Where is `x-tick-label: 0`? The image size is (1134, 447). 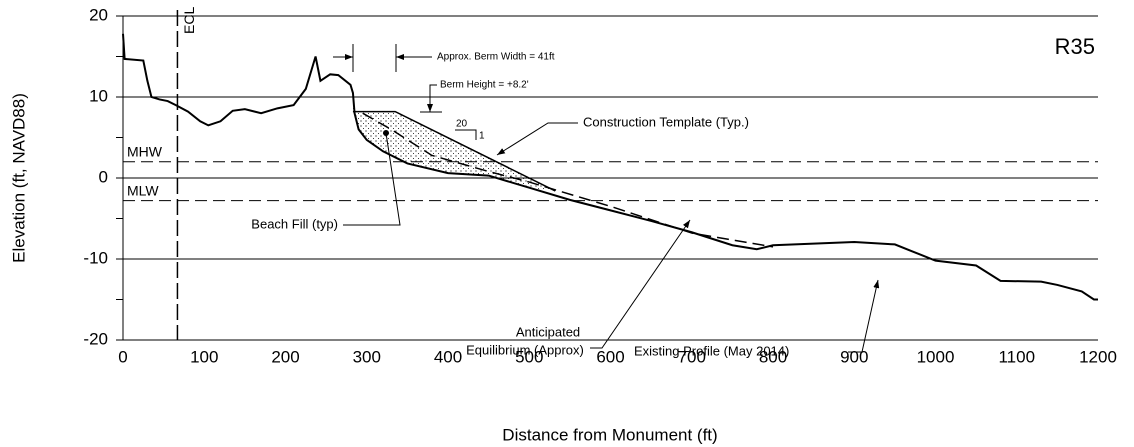 x-tick-label: 0 is located at coordinates (122, 356).